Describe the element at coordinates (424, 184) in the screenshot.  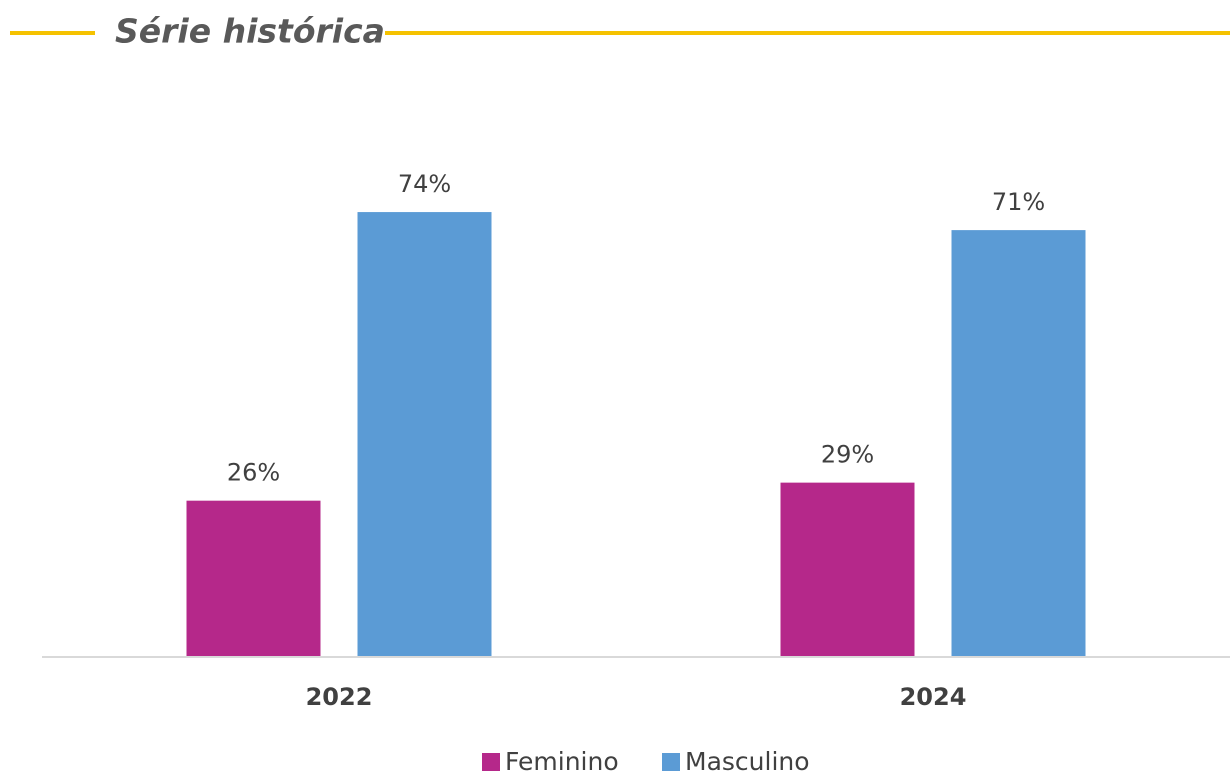
I see `data-label: 74%` at that location.